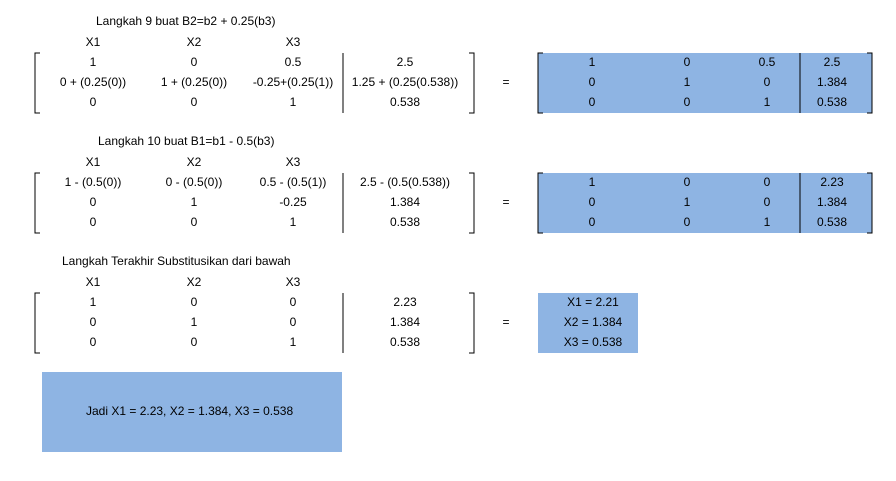 The height and width of the screenshot is (481, 896). Describe the element at coordinates (293, 202) in the screenshot. I see `matrix-cell: -0.25` at that location.